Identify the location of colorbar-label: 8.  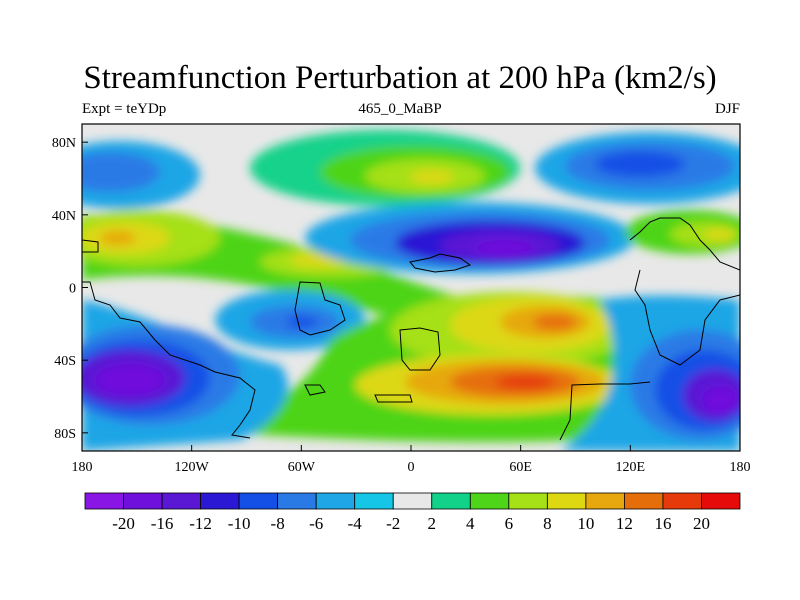
(547, 523).